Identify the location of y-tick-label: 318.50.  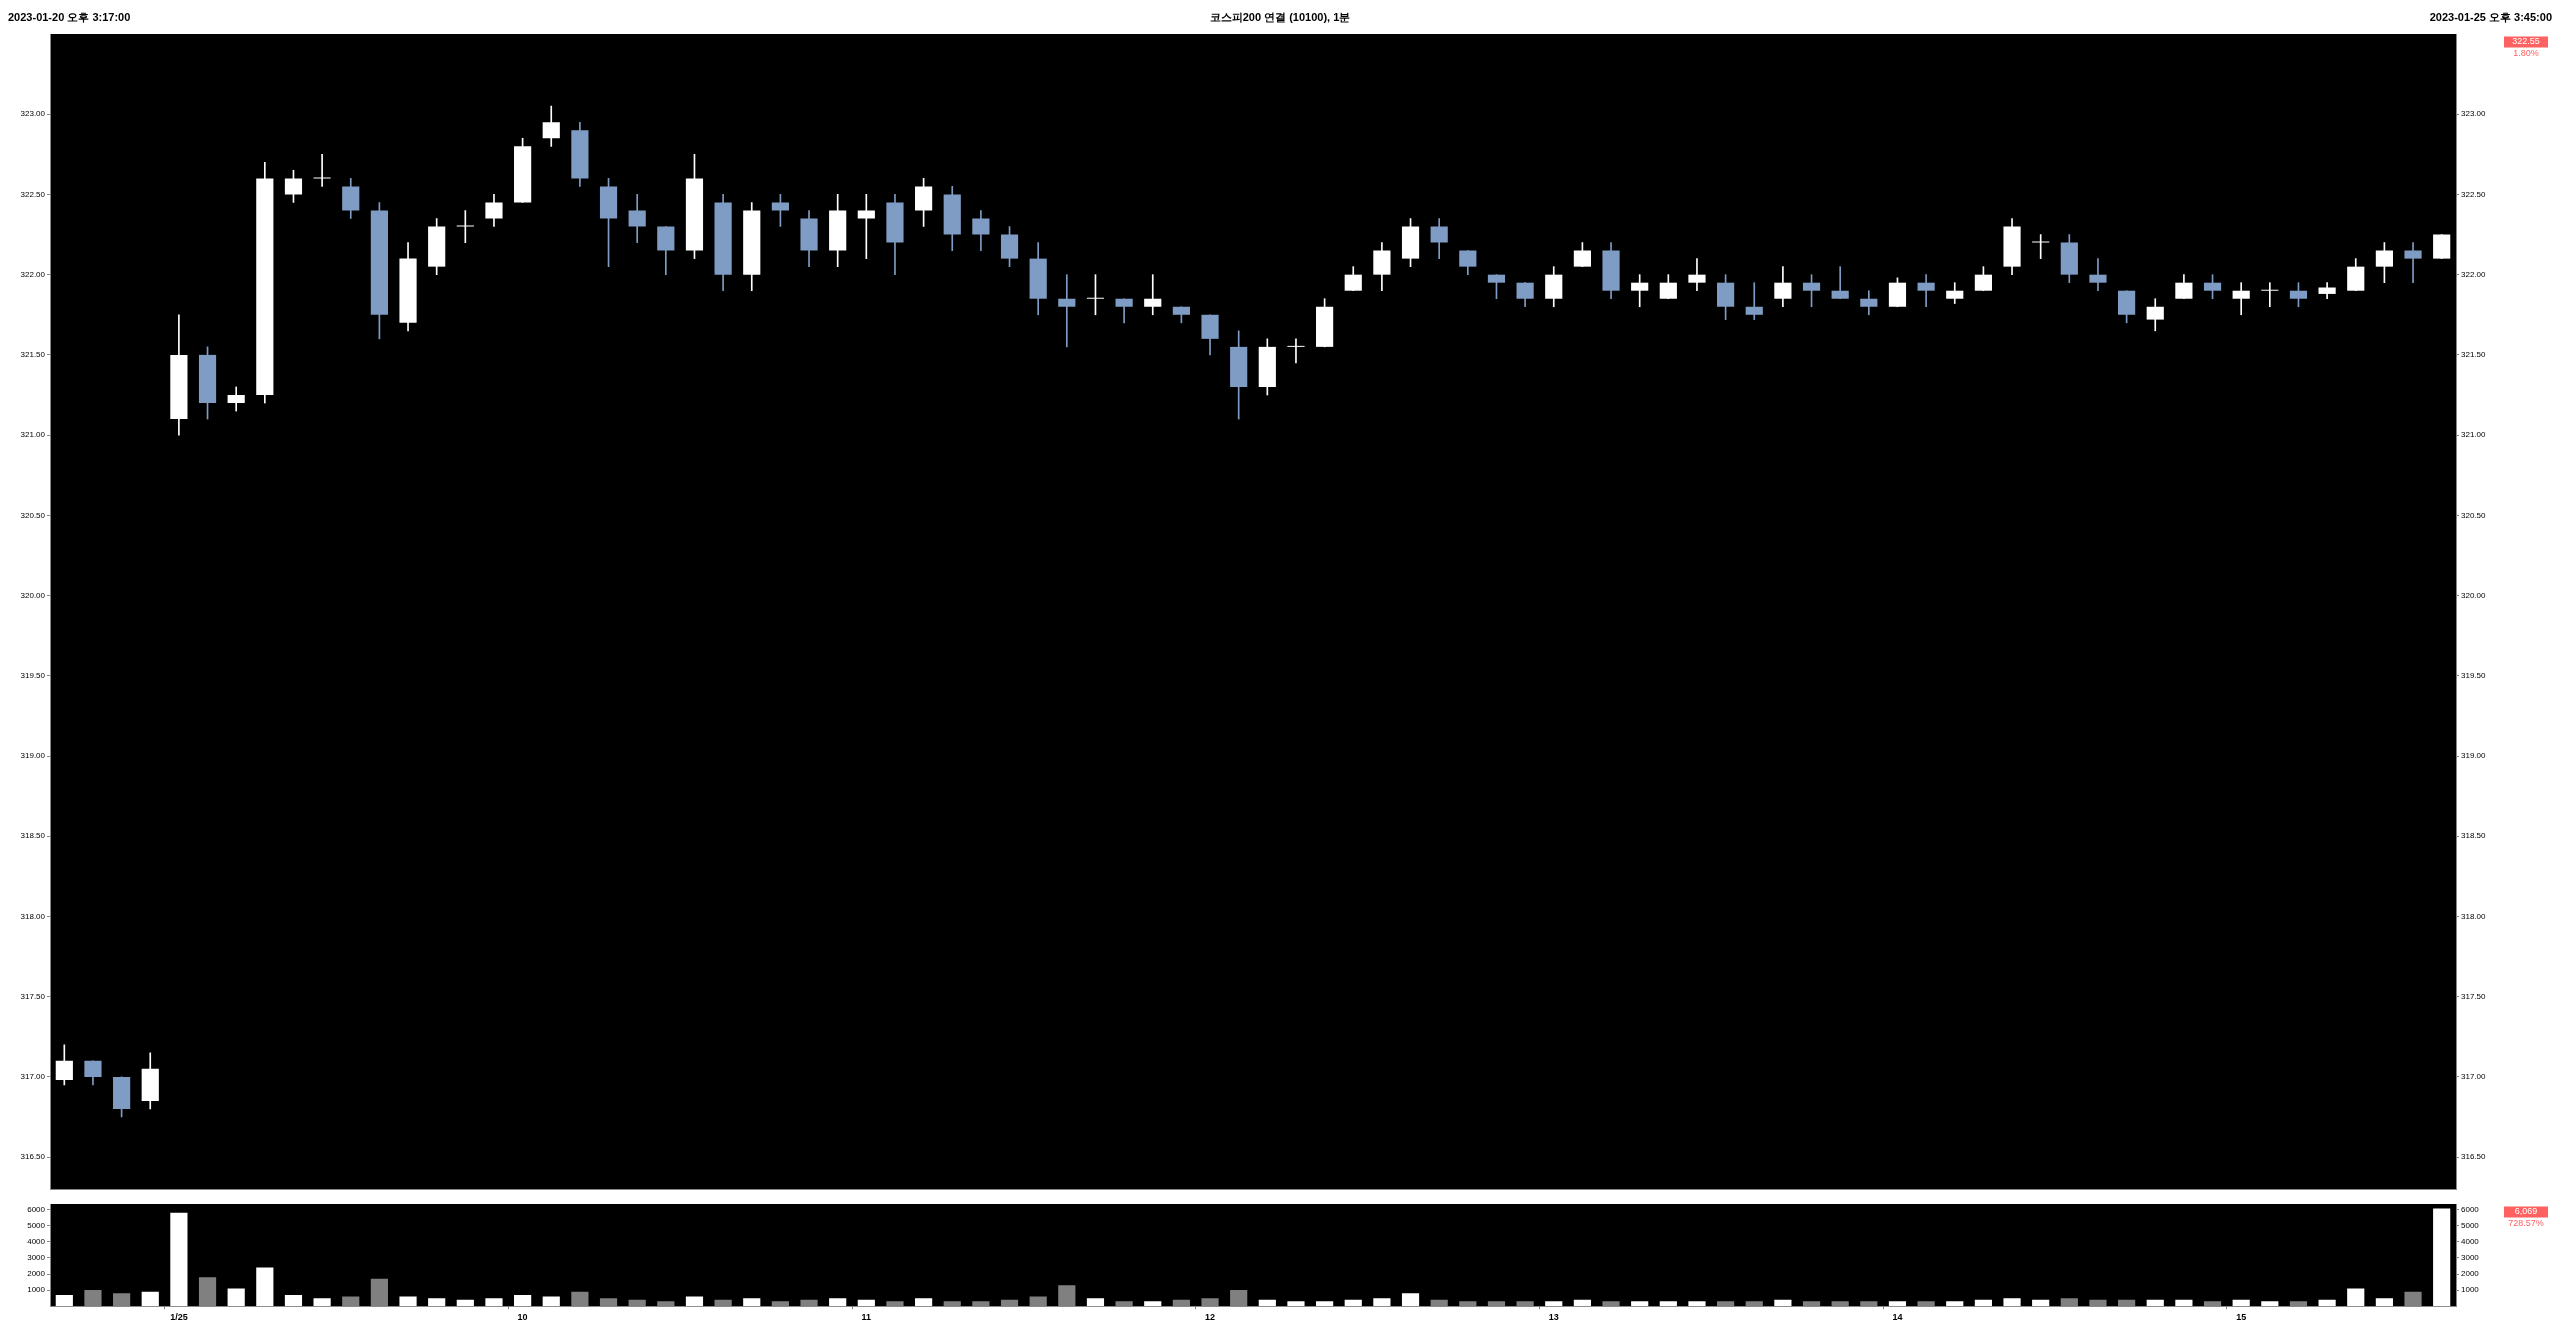
(33, 836).